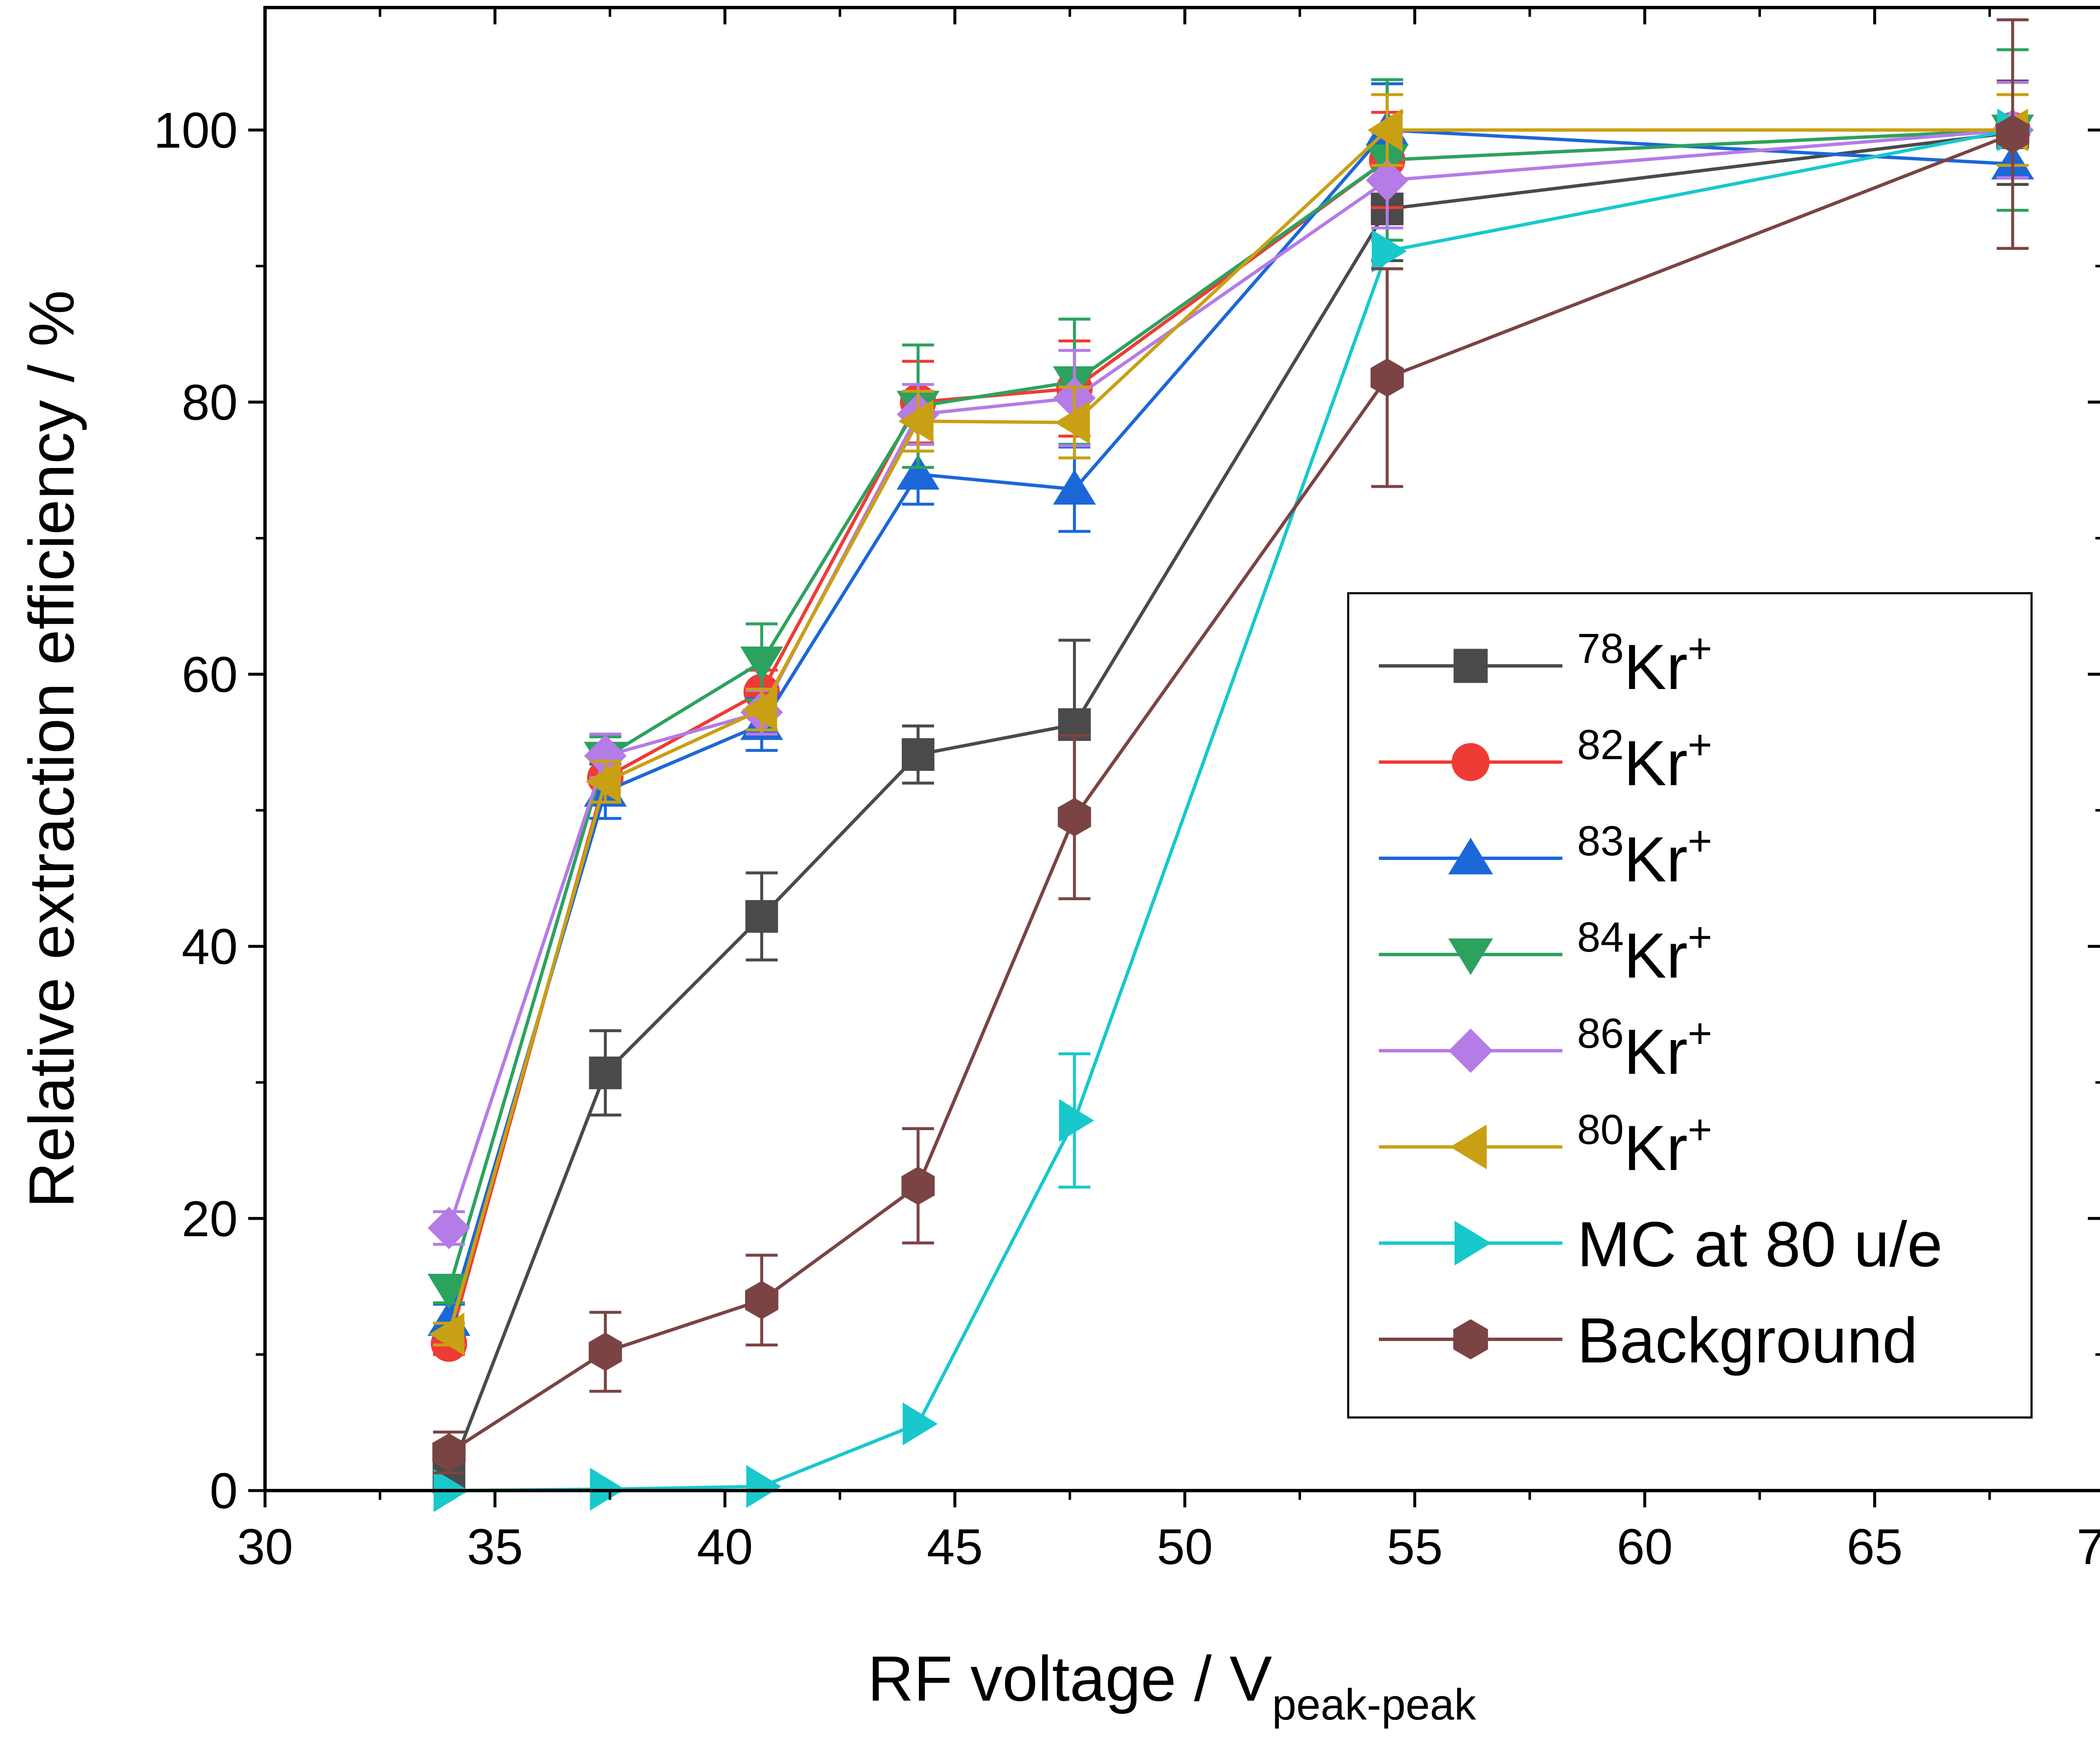 The height and width of the screenshot is (1746, 2100). I want to click on y-tick-label: 40, so click(210, 947).